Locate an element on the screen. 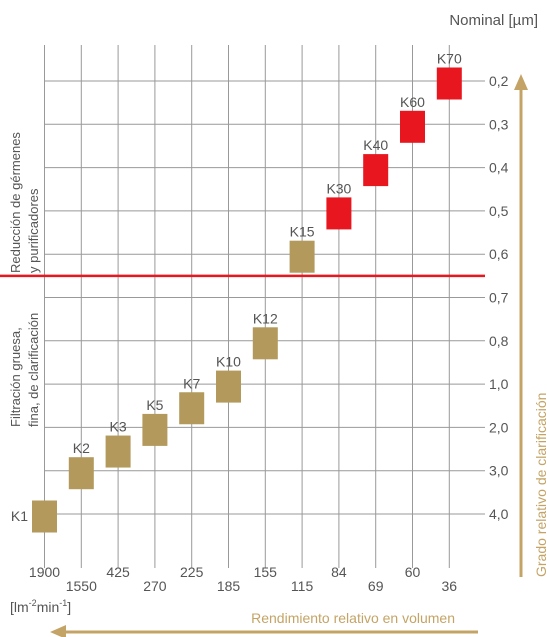 The image size is (547, 637). bottom-axis-label: Rendimiento relativo en volumen is located at coordinates (353, 618).